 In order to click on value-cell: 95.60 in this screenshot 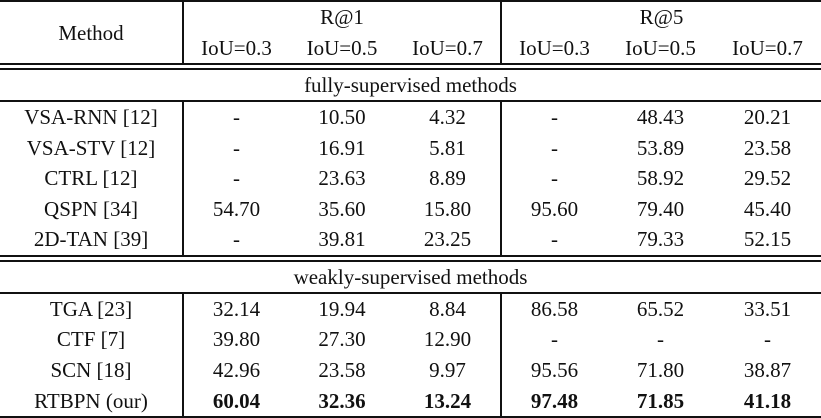, I will do `click(554, 208)`.